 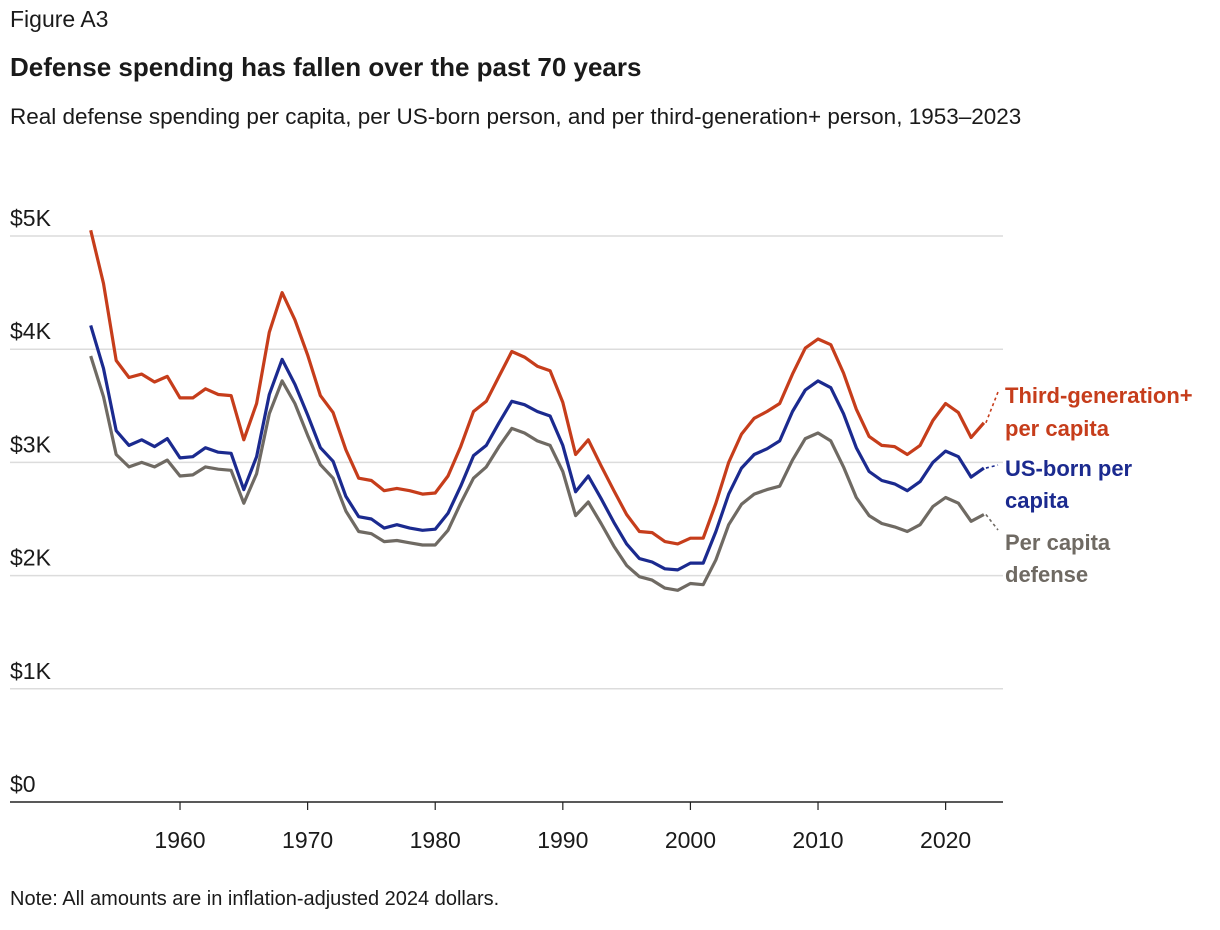 What do you see at coordinates (31, 558) in the screenshot?
I see `y-tick-label: $2K` at bounding box center [31, 558].